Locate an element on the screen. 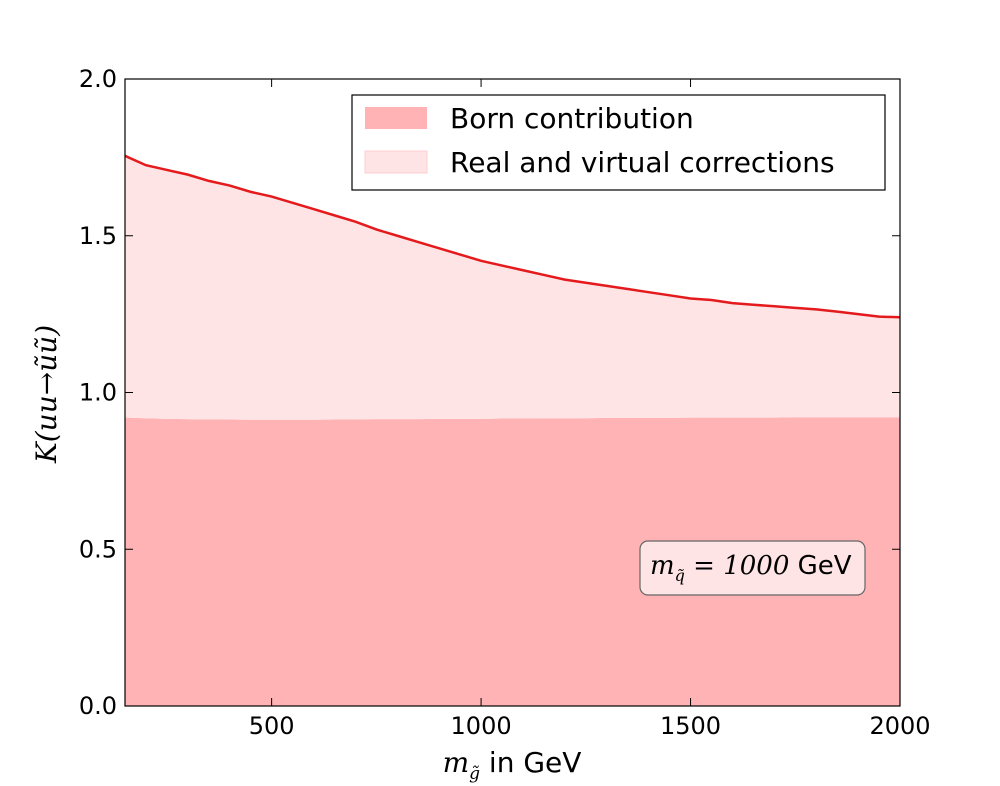 Image resolution: width=1000 pixels, height=786 pixels. x-tick-label: 2000 is located at coordinates (899, 726).